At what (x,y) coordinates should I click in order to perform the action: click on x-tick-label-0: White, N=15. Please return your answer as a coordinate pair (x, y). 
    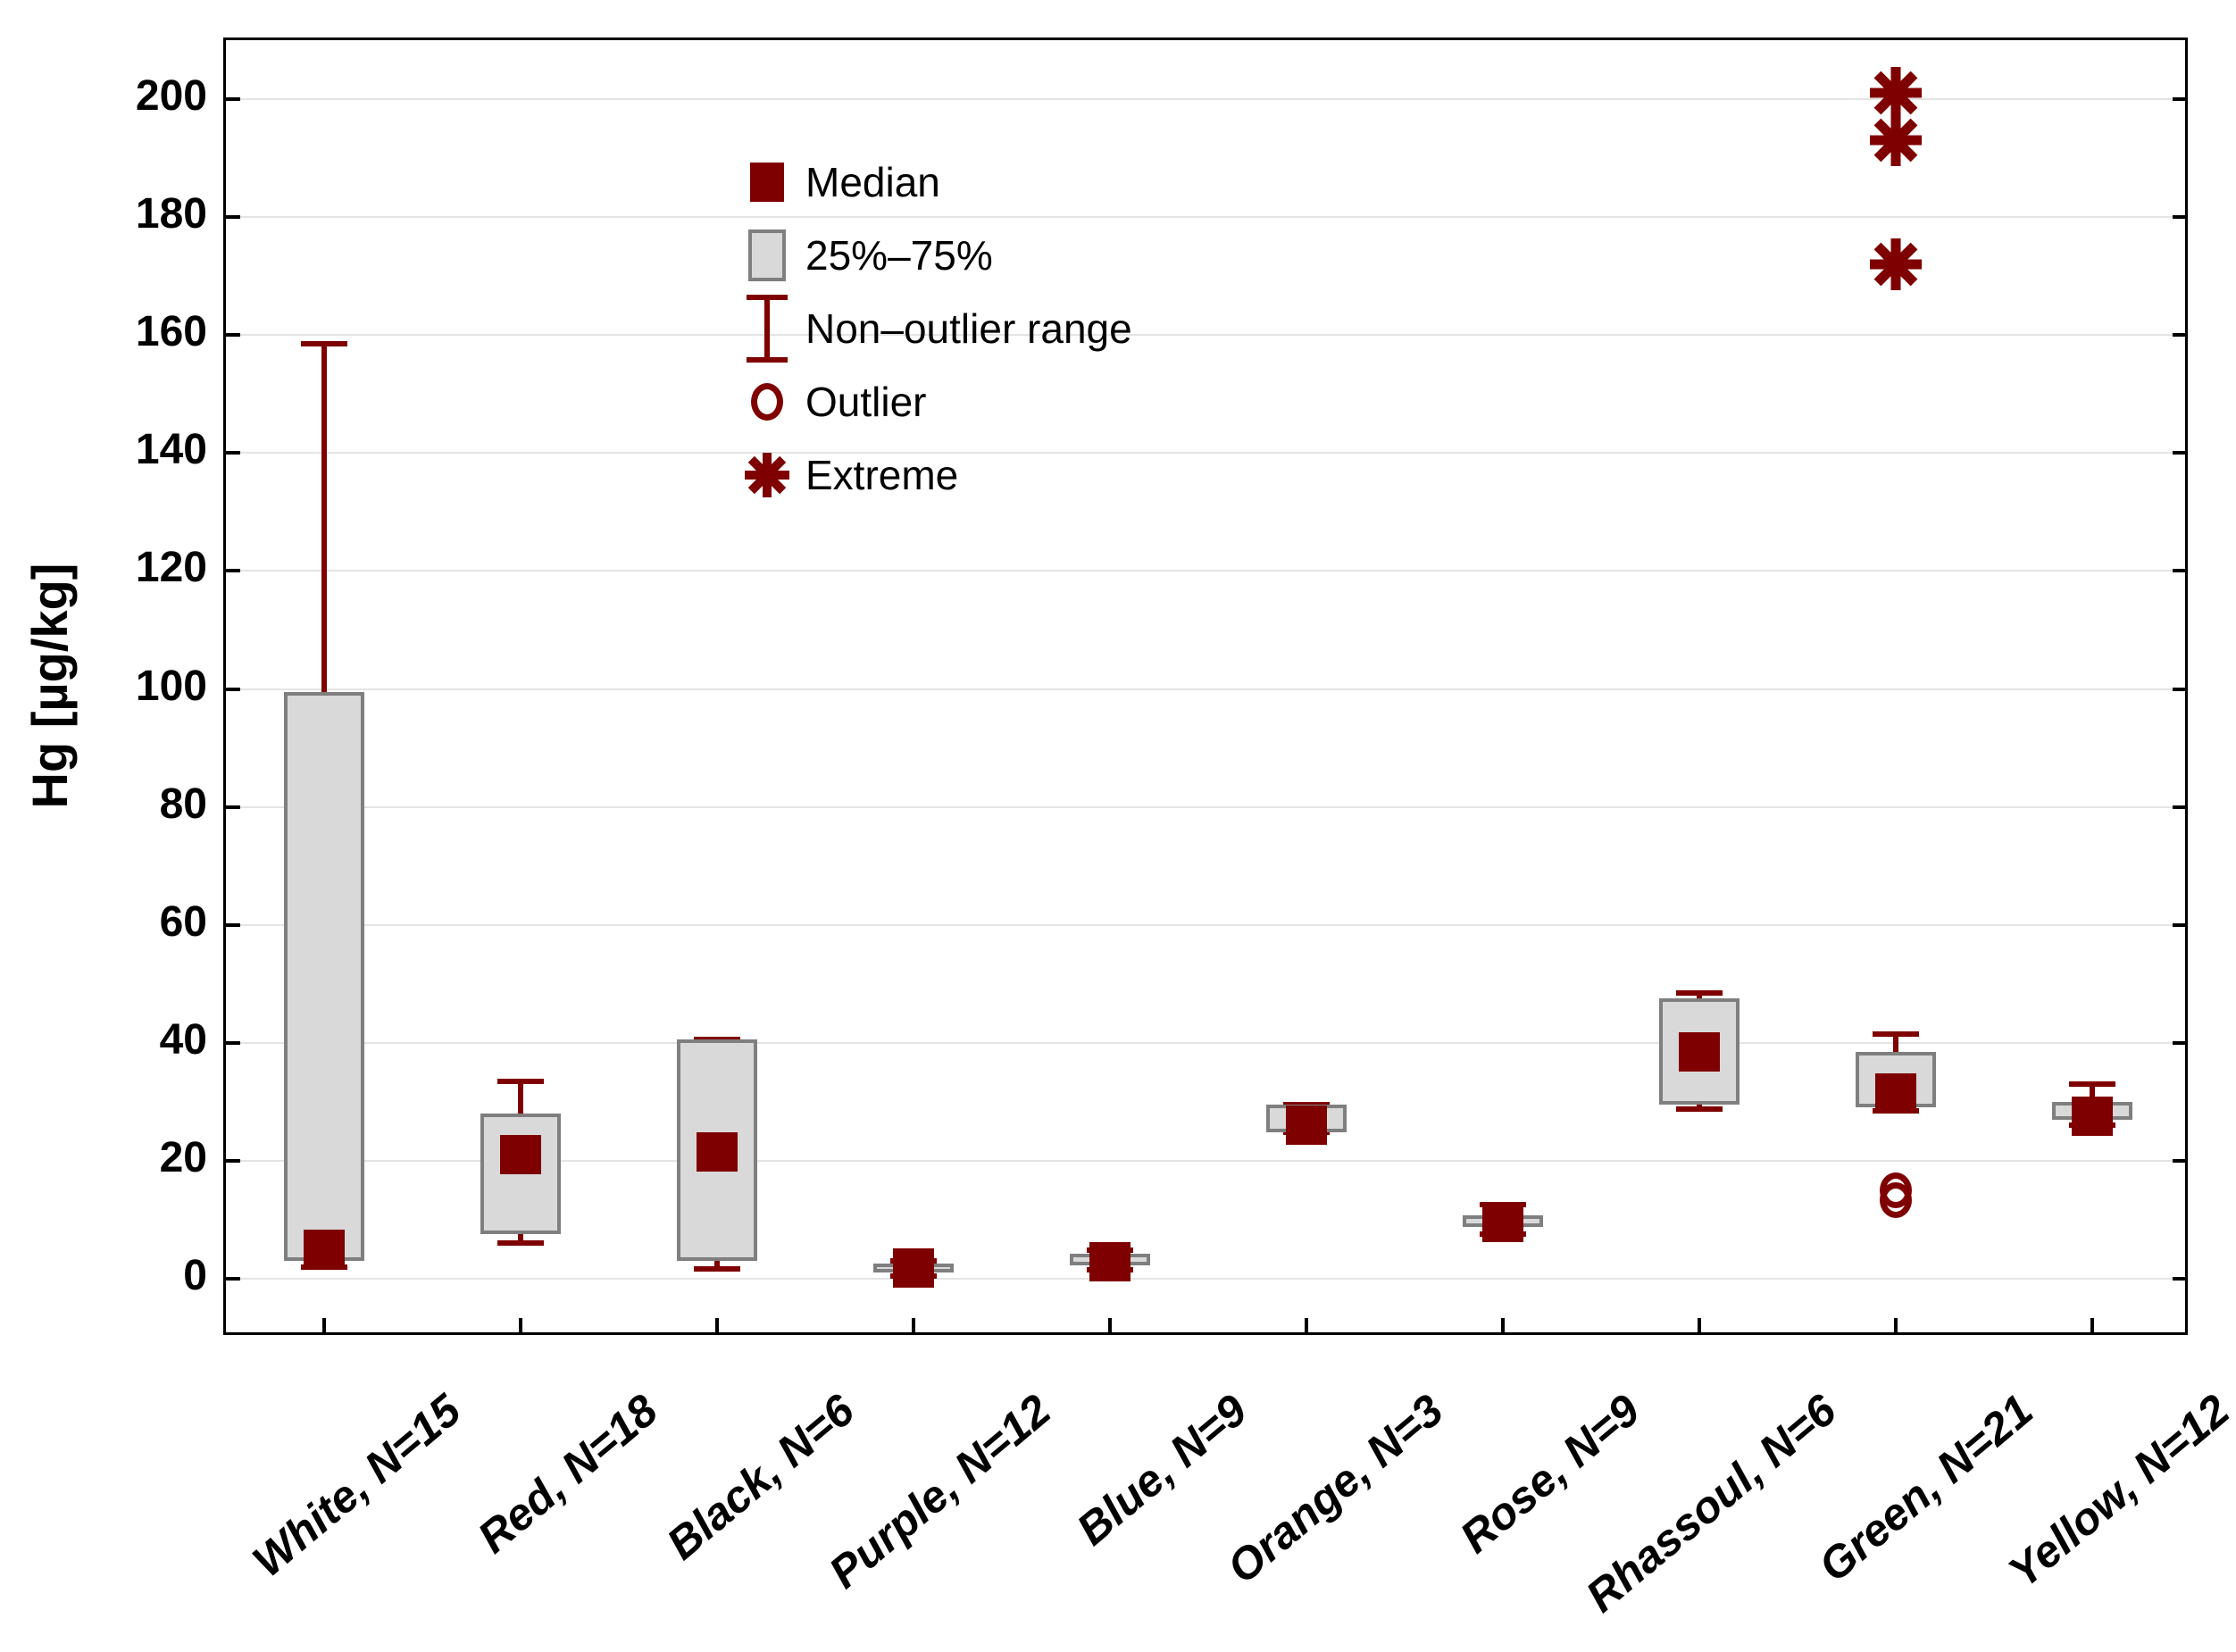
    Looking at the image, I should click on (357, 1485).